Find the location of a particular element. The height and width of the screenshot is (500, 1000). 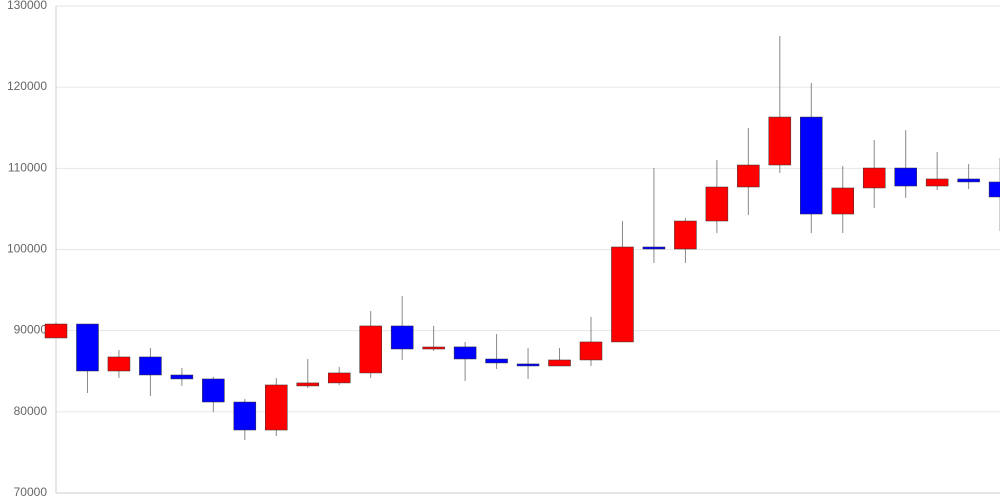

y-tick-label: 80000 is located at coordinates (31, 411).